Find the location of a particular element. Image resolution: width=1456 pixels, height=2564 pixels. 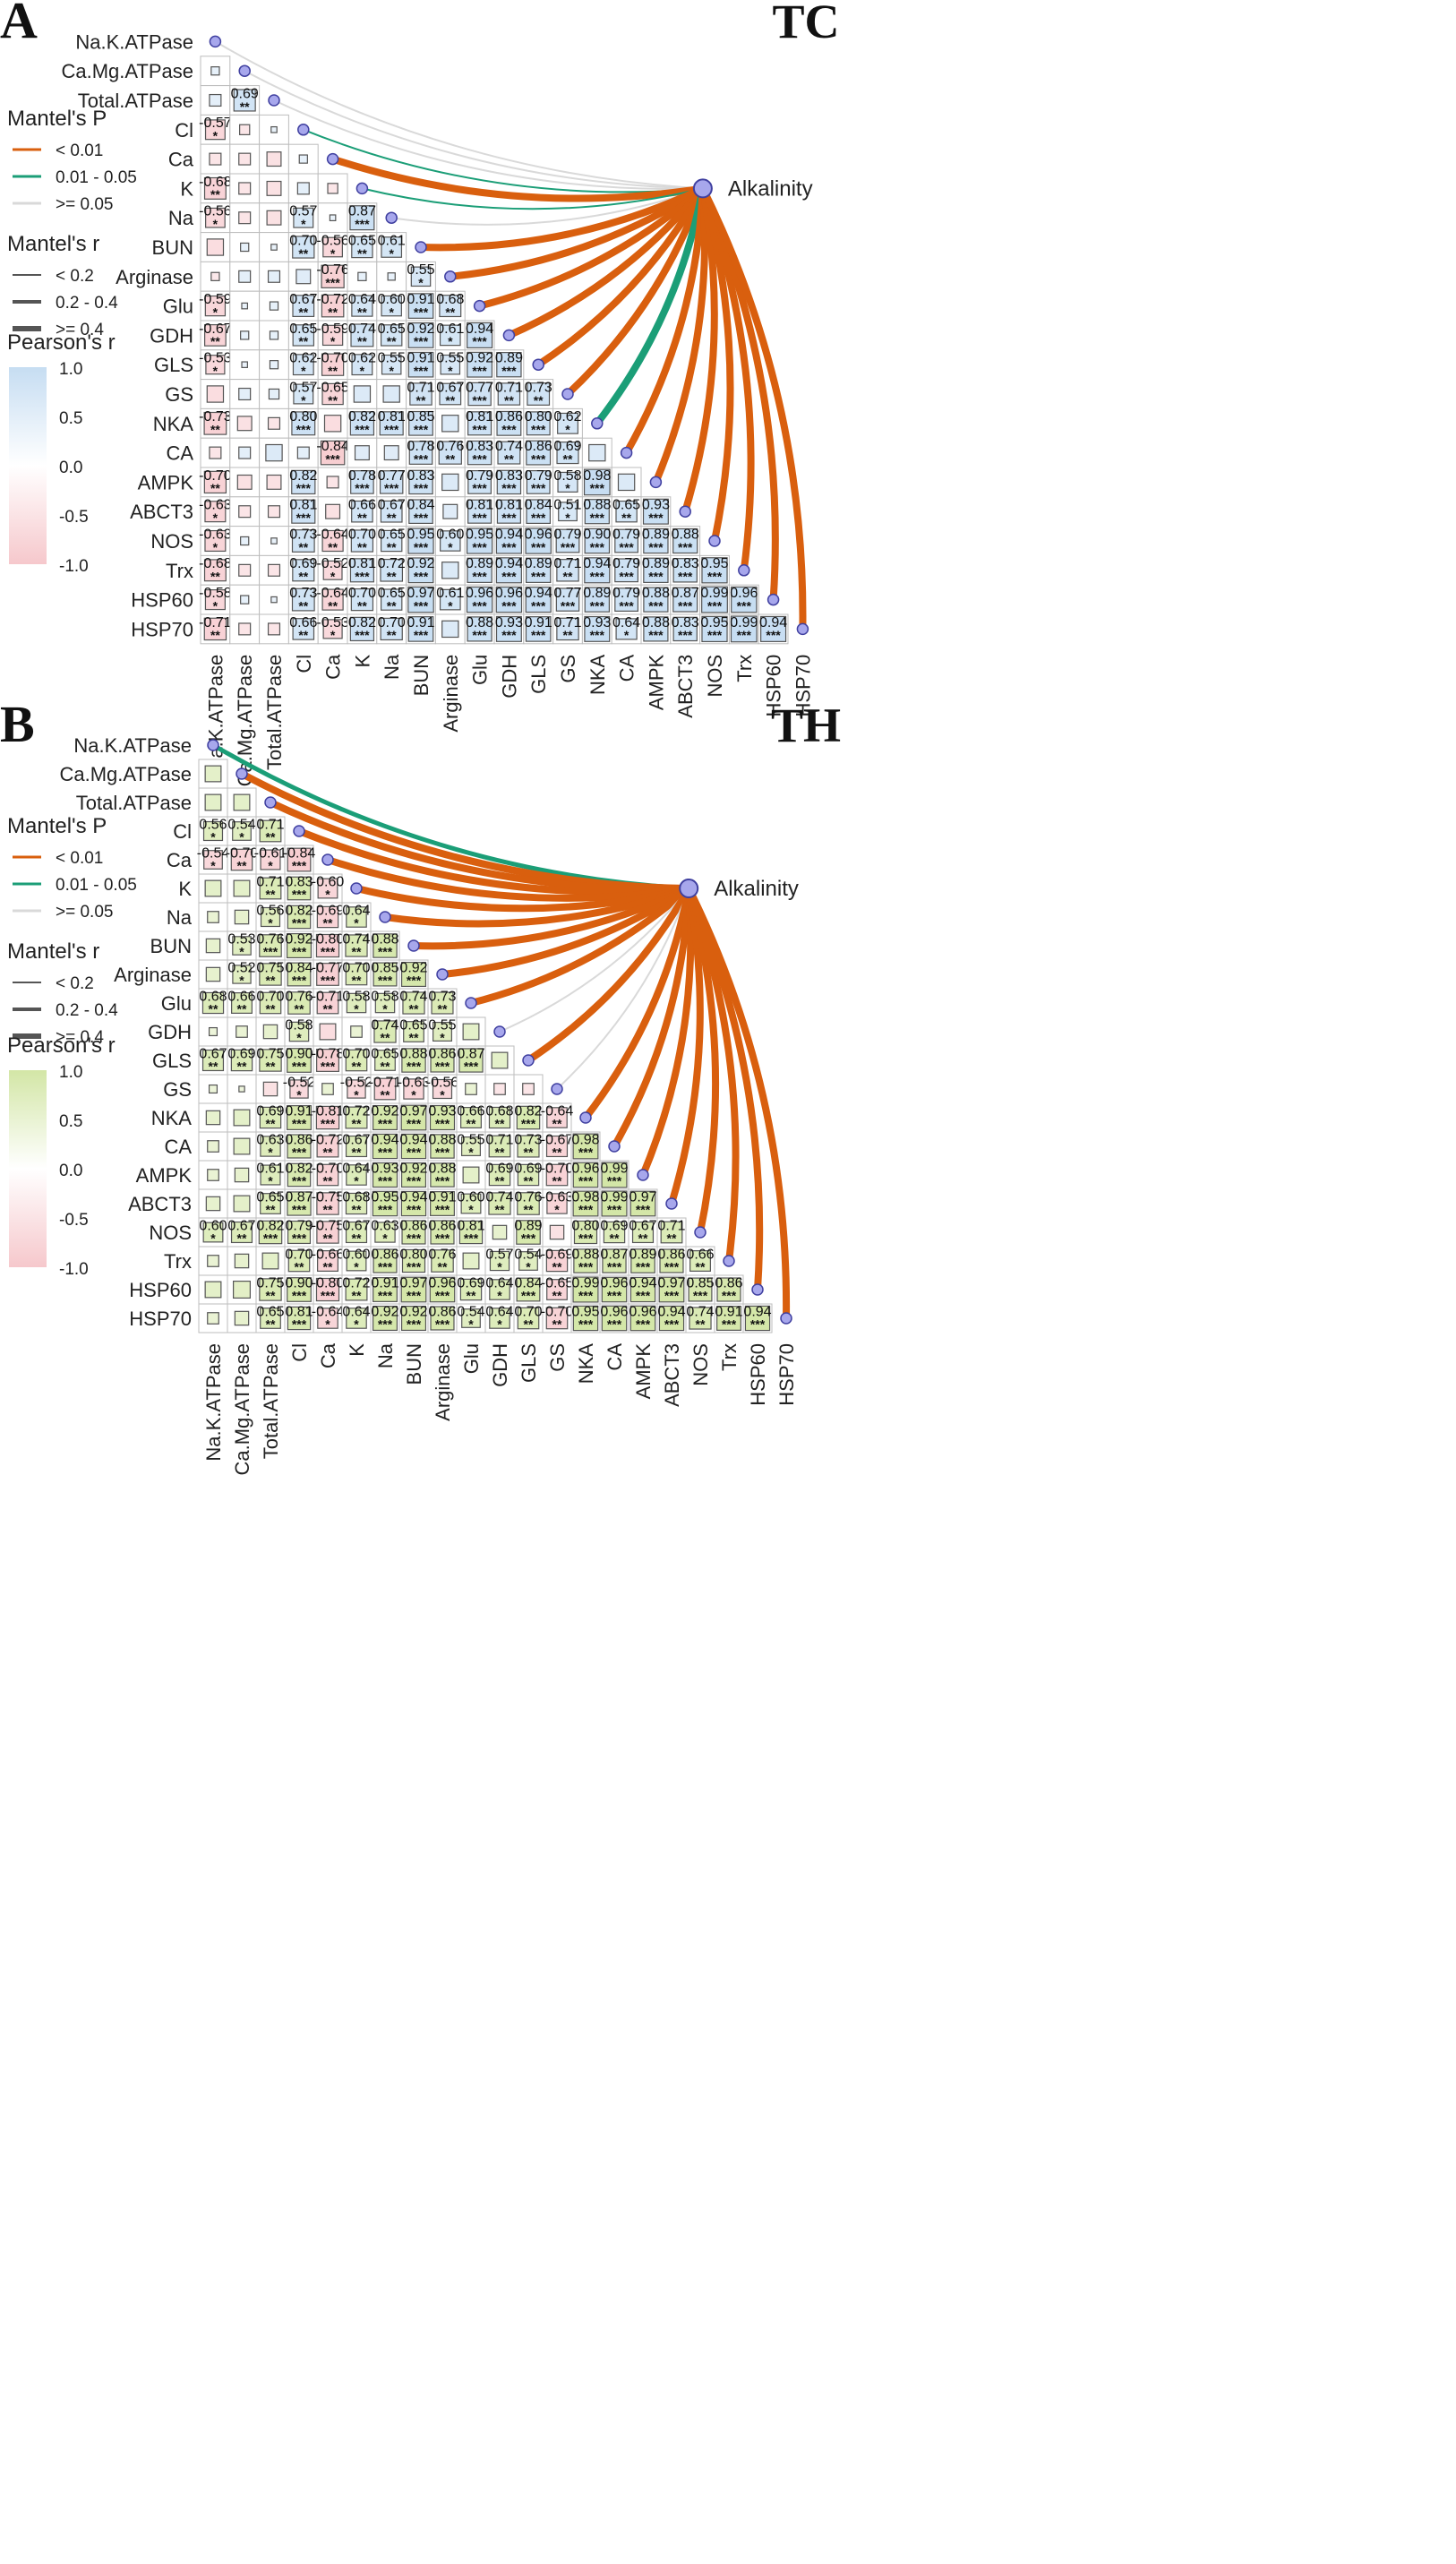

column-label: Na is located at coordinates (385, 1355).